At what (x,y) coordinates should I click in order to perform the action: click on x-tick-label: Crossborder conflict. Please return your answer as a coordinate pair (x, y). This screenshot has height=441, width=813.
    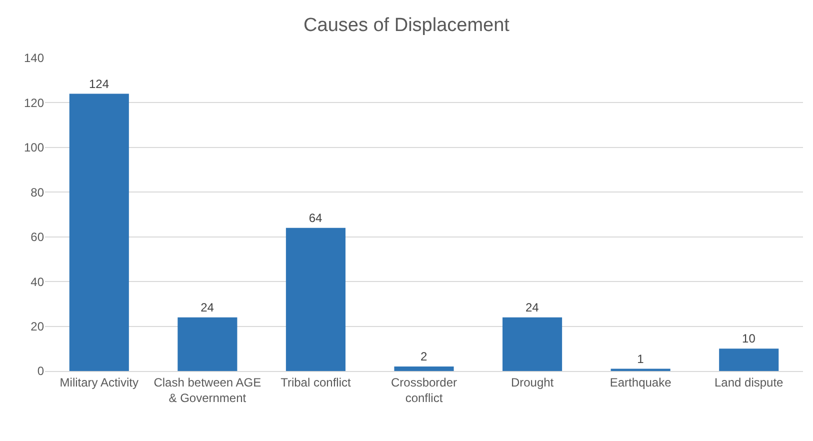
    Looking at the image, I should click on (424, 390).